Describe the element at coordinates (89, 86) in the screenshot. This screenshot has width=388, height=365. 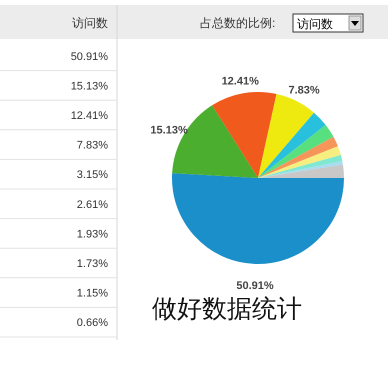
I see `text: 15.13%` at that location.